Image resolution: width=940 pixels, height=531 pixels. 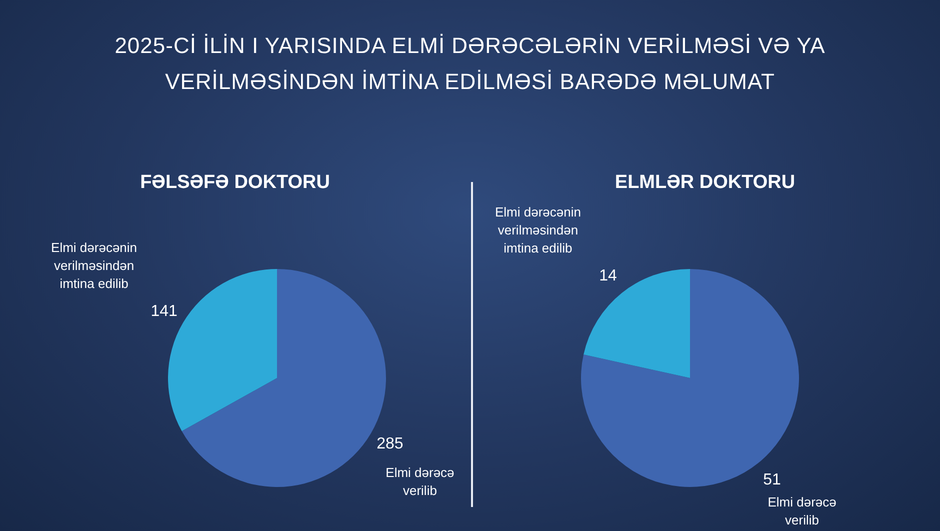 What do you see at coordinates (705, 183) in the screenshot?
I see `chart-title: ELMLƏR DOKTORU` at bounding box center [705, 183].